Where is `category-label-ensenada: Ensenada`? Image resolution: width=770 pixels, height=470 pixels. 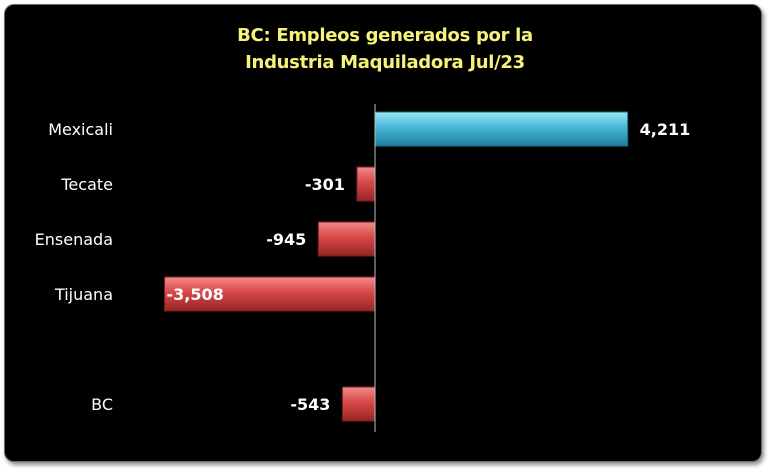
category-label-ensenada: Ensenada is located at coordinates (74, 239).